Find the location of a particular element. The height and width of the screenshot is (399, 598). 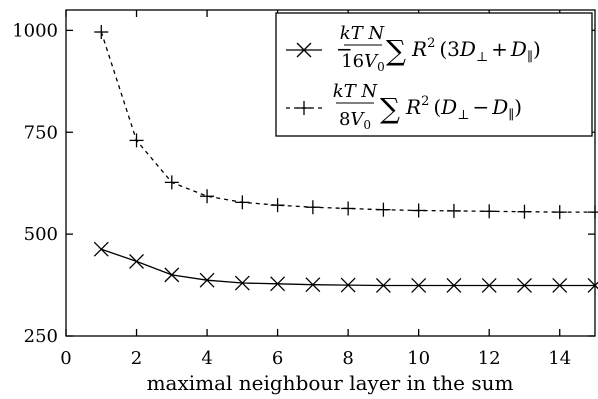

svg-text: 16V0 is located at coordinates (363, 62).